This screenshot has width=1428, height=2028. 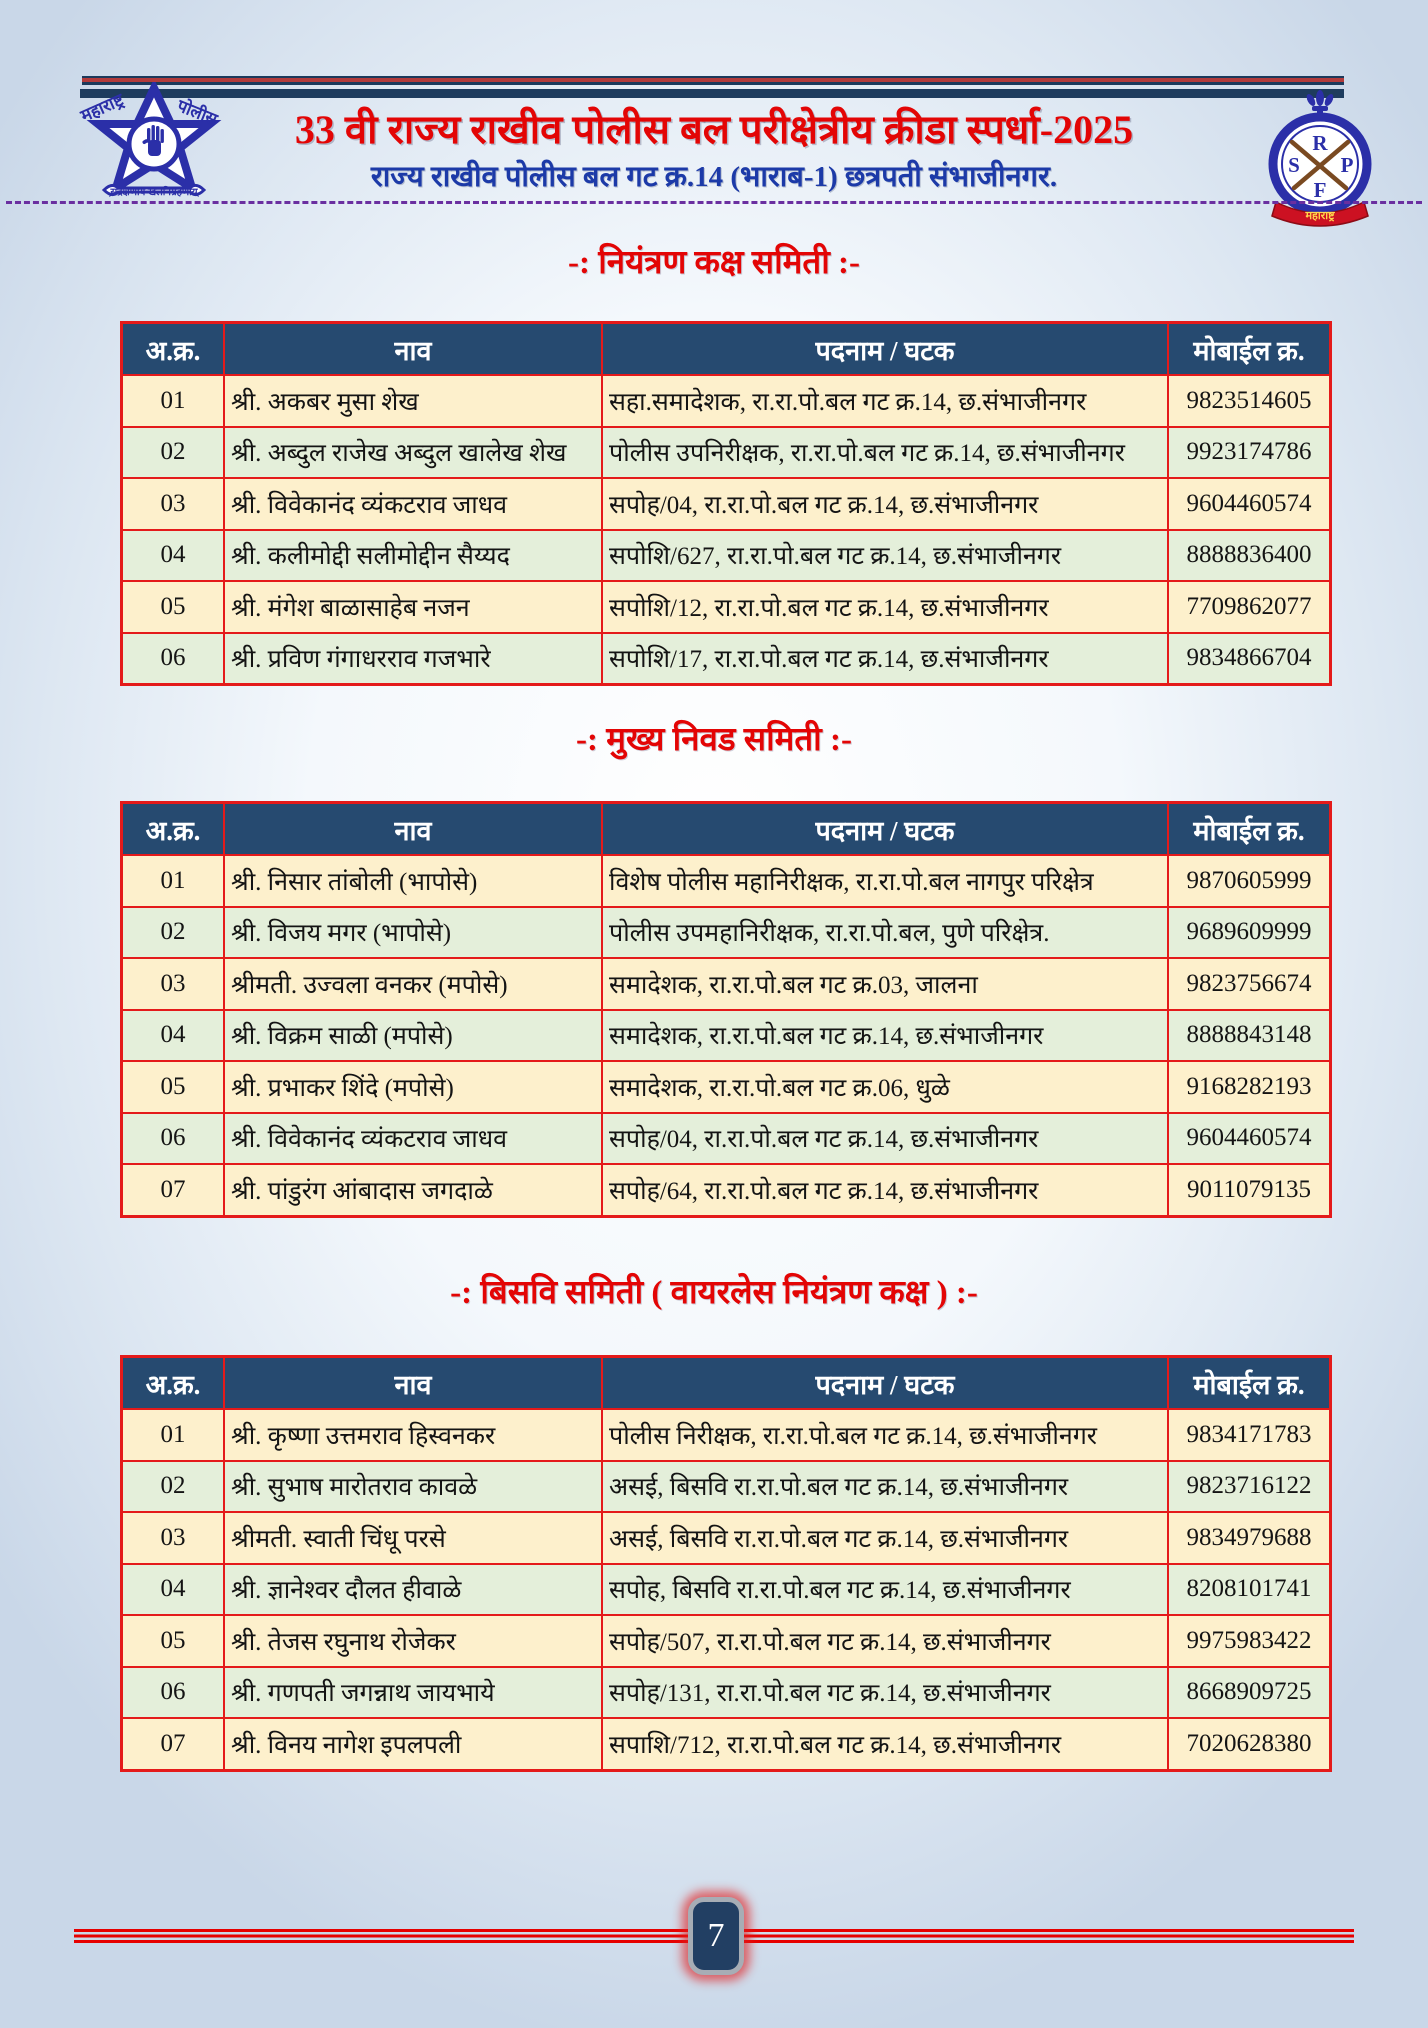 I want to click on cell-mobile: 9870605999, so click(x=1249, y=881).